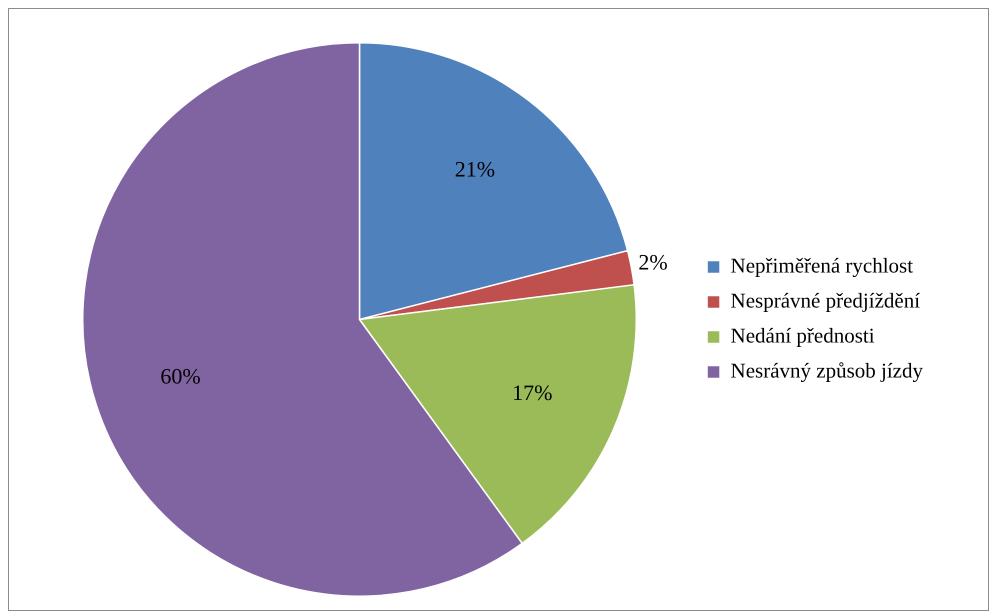 This screenshot has height=612, width=991. I want to click on legend-label: Nesrávný způsob jízdy, so click(827, 370).